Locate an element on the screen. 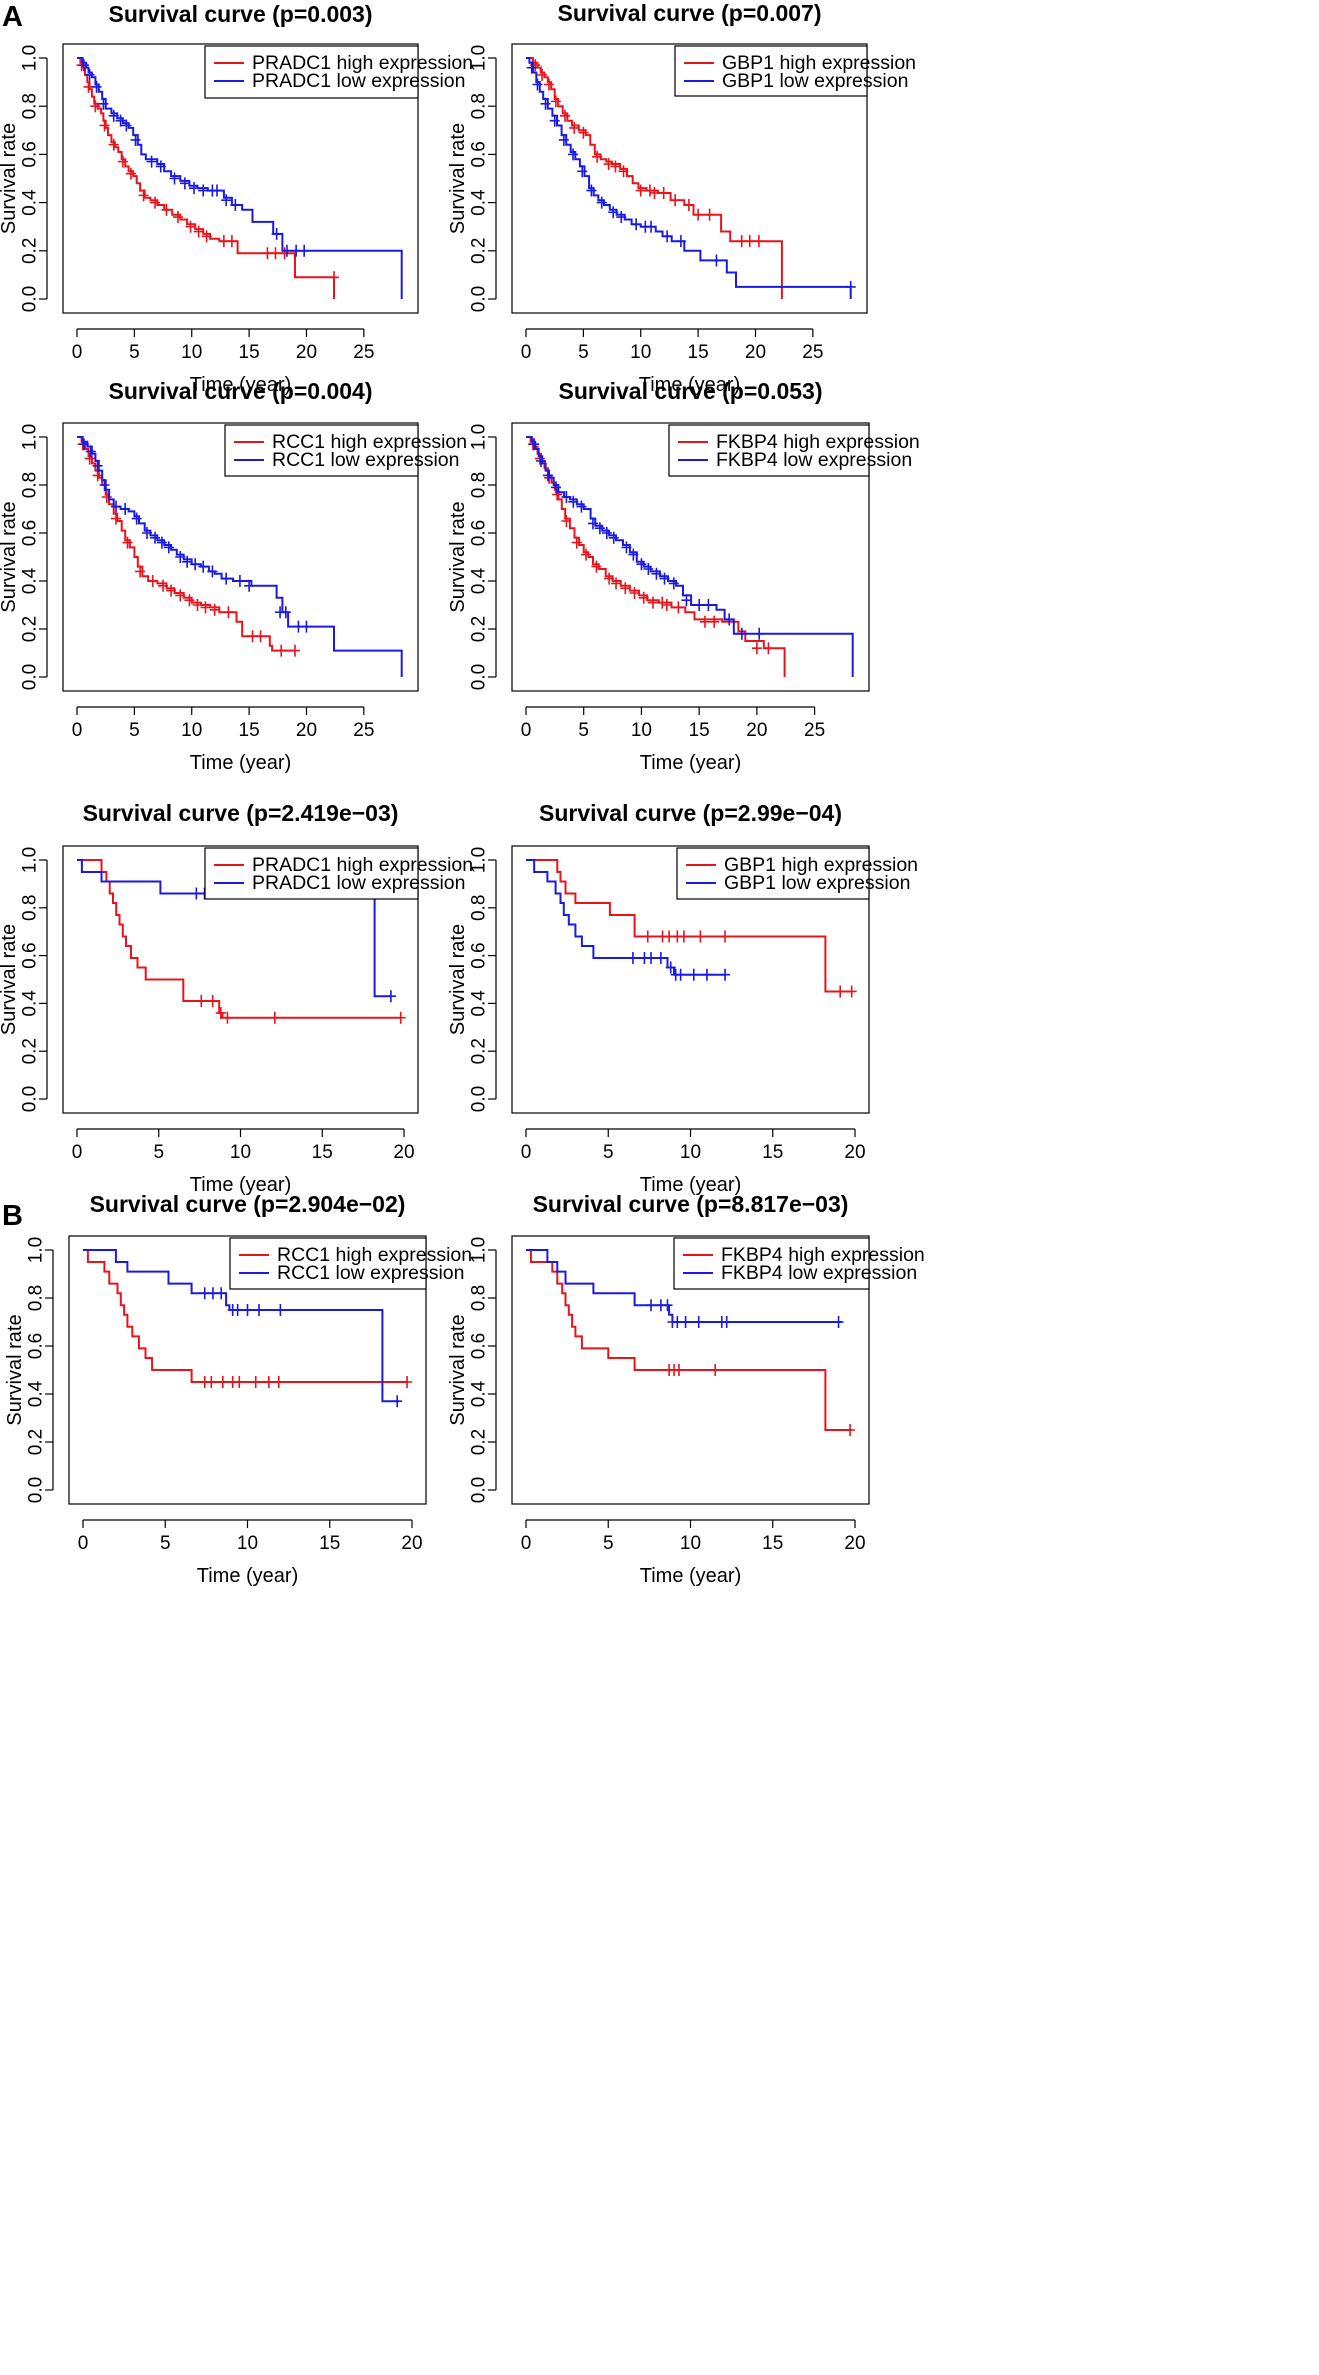 The image size is (1319, 2375). y-axis-label: Survival rate is located at coordinates (458, 1369).